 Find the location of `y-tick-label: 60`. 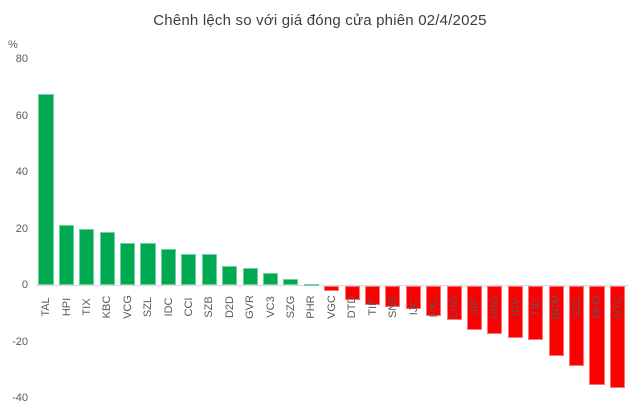

y-tick-label: 60 is located at coordinates (21, 115).